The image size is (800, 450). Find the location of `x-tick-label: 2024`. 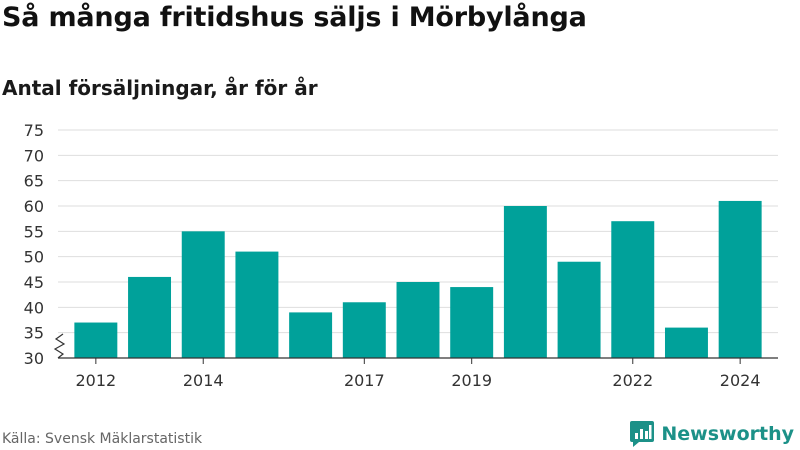

x-tick-label: 2024 is located at coordinates (740, 380).